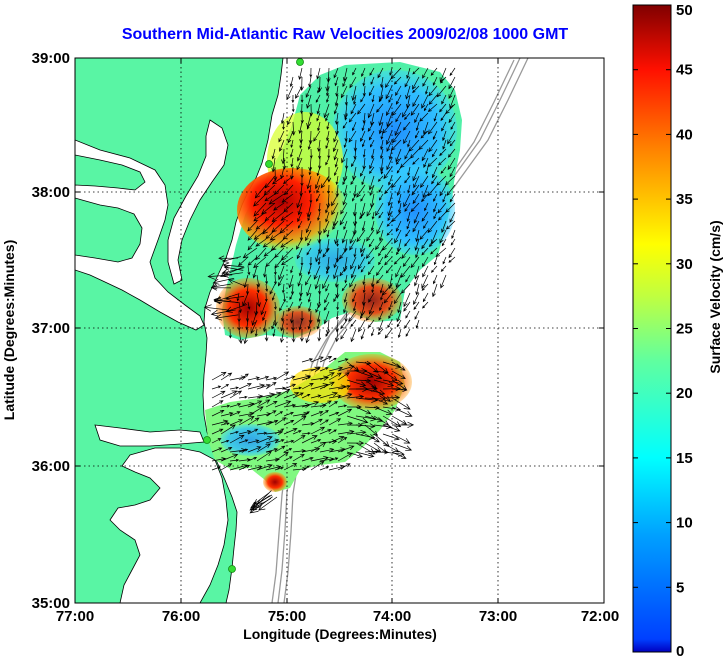  What do you see at coordinates (140, 235) in the screenshot?
I see `chesapeake-bay` at bounding box center [140, 235].